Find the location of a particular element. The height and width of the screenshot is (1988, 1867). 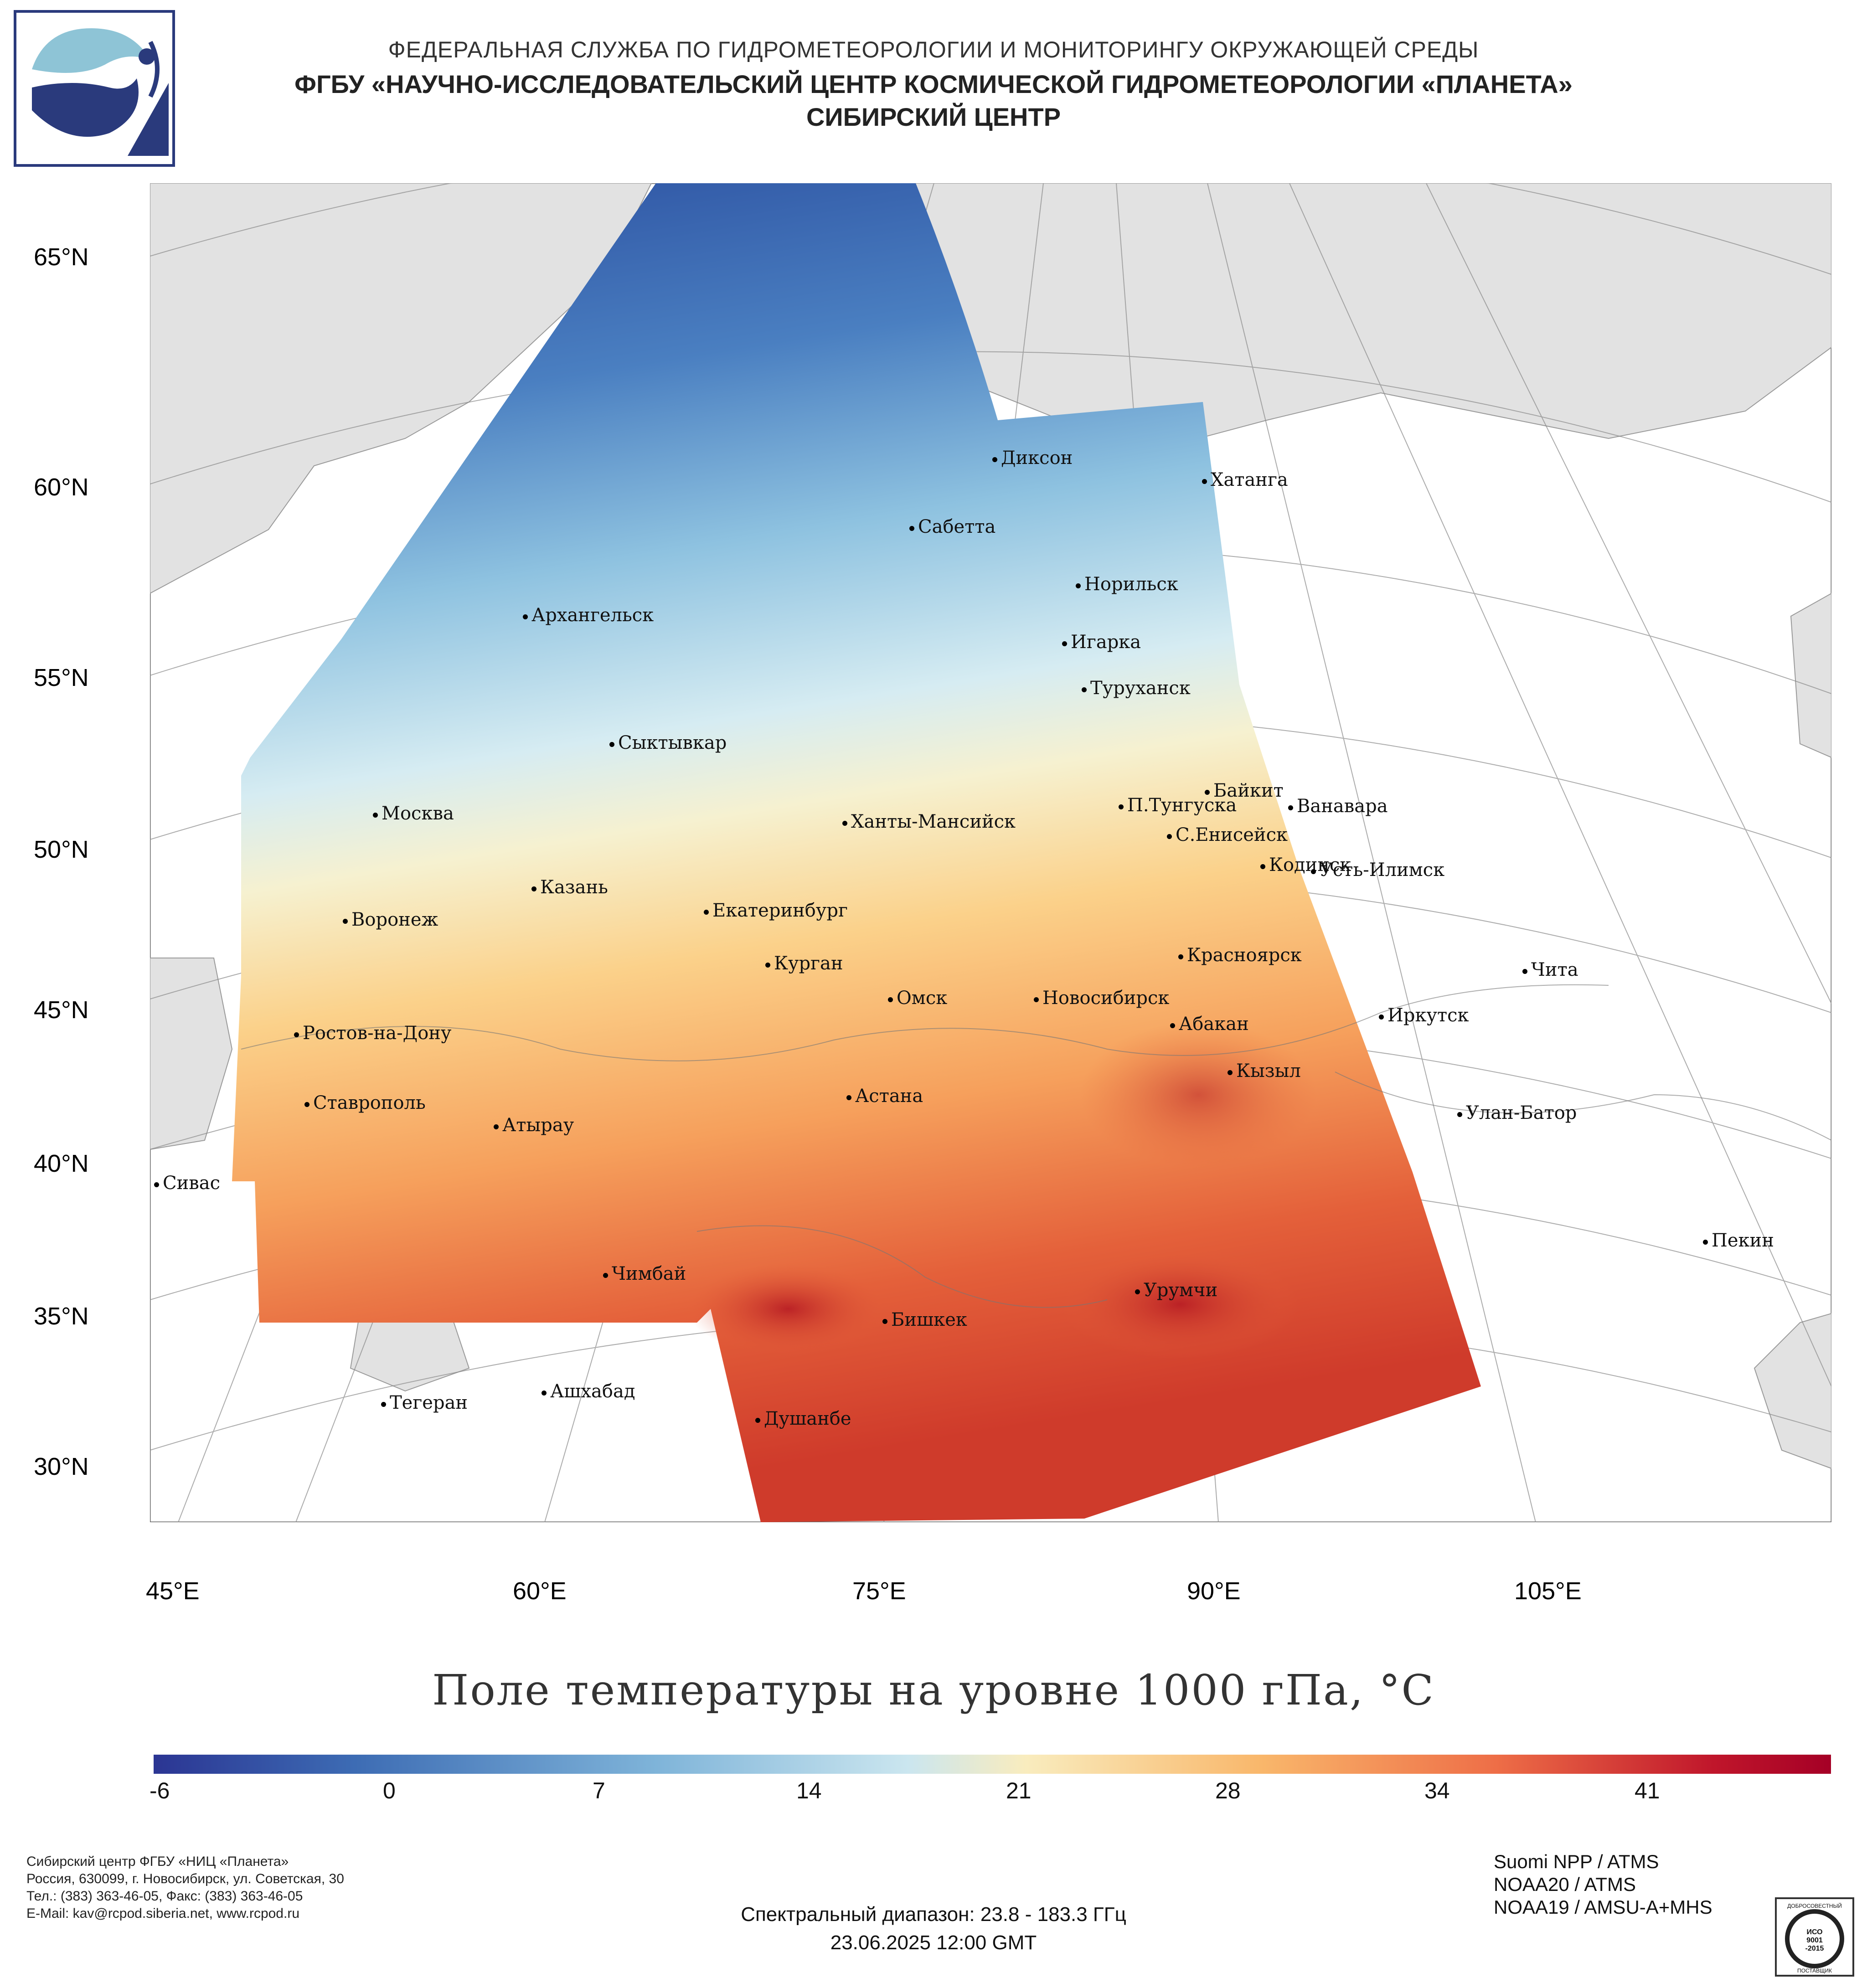

svg-text: ПОСТАВЩИК is located at coordinates (1814, 1971).